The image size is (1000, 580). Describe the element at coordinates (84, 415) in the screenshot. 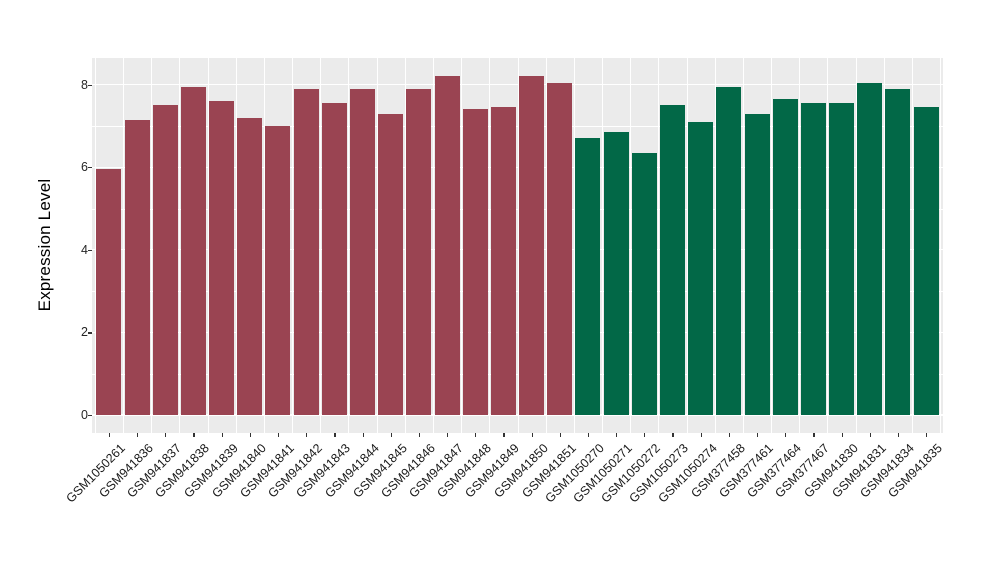

I see `y-tick-label-0: 0` at that location.